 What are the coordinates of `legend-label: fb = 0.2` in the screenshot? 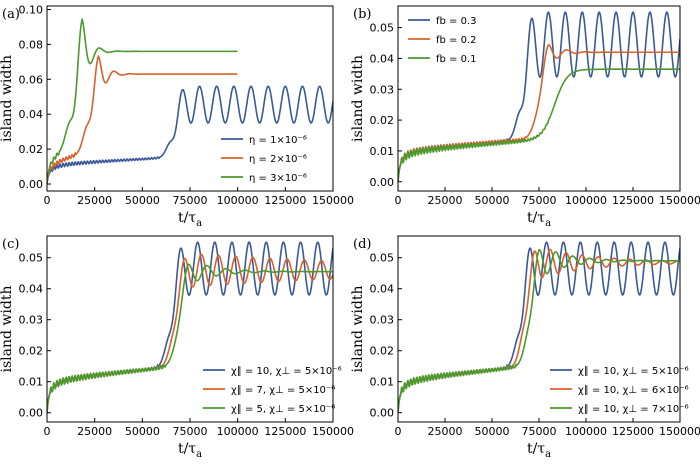 It's located at (456, 40).